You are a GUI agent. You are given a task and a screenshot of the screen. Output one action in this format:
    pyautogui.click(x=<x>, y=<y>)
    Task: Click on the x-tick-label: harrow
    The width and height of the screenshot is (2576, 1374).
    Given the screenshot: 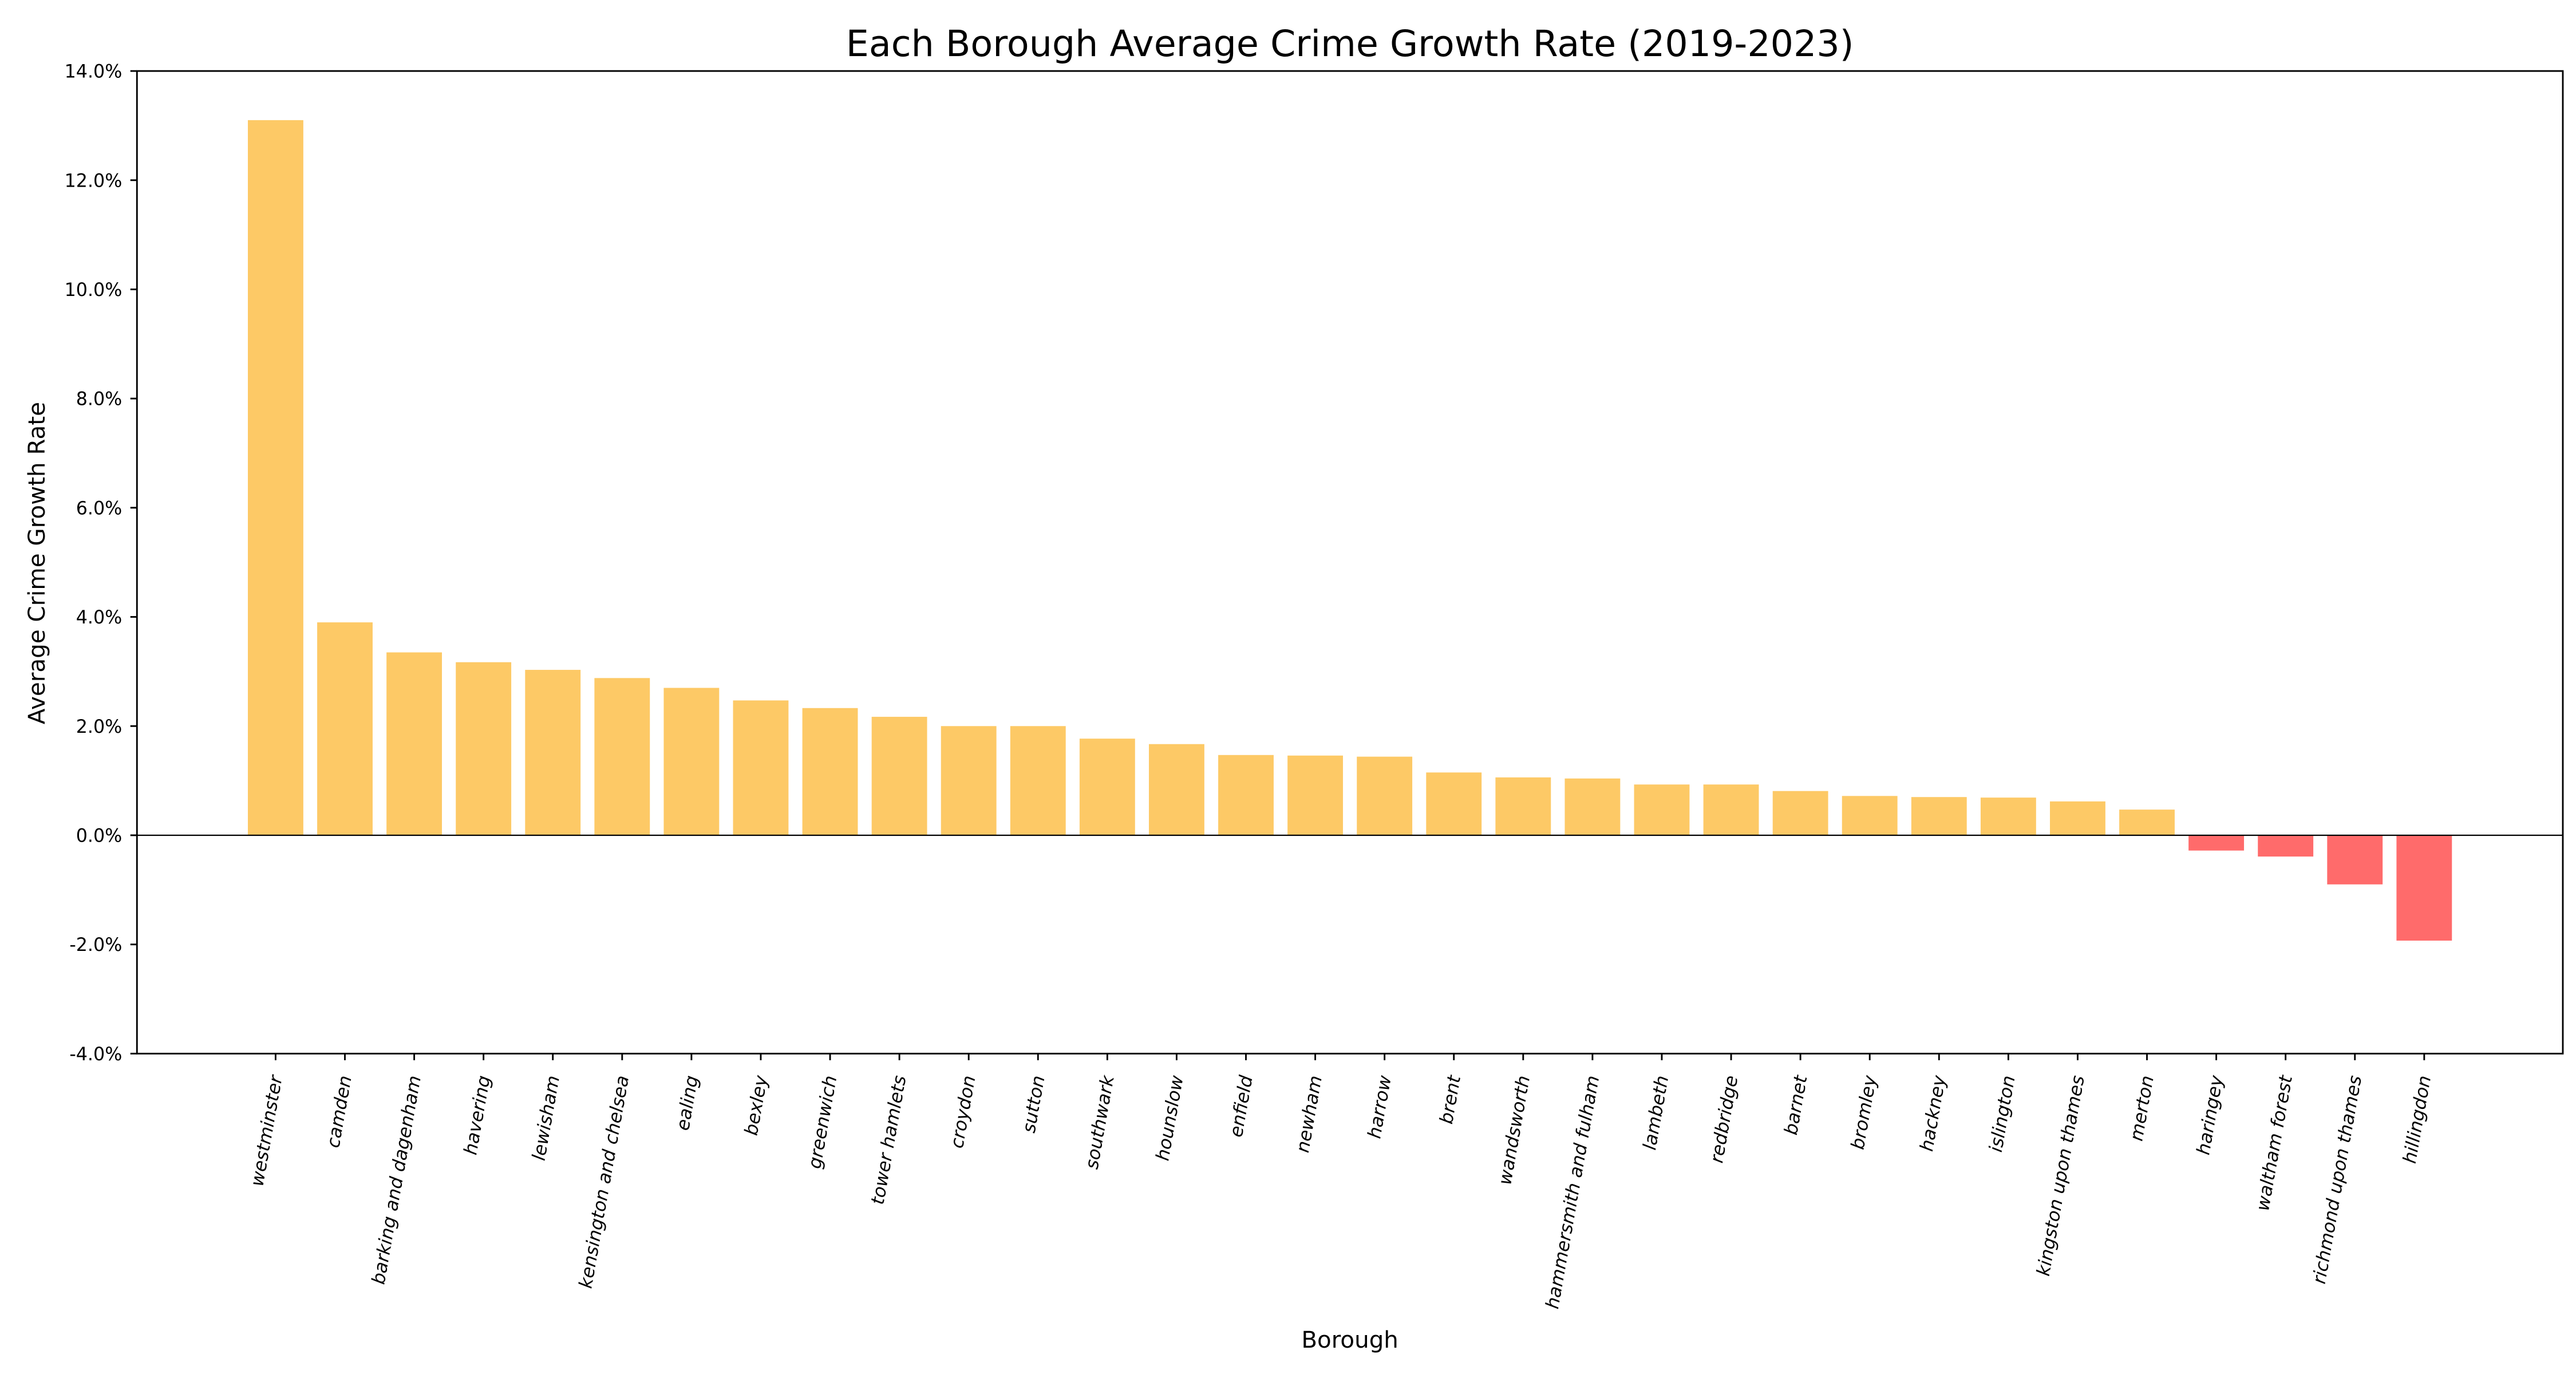 What is the action you would take?
    pyautogui.click(x=1380, y=1107)
    